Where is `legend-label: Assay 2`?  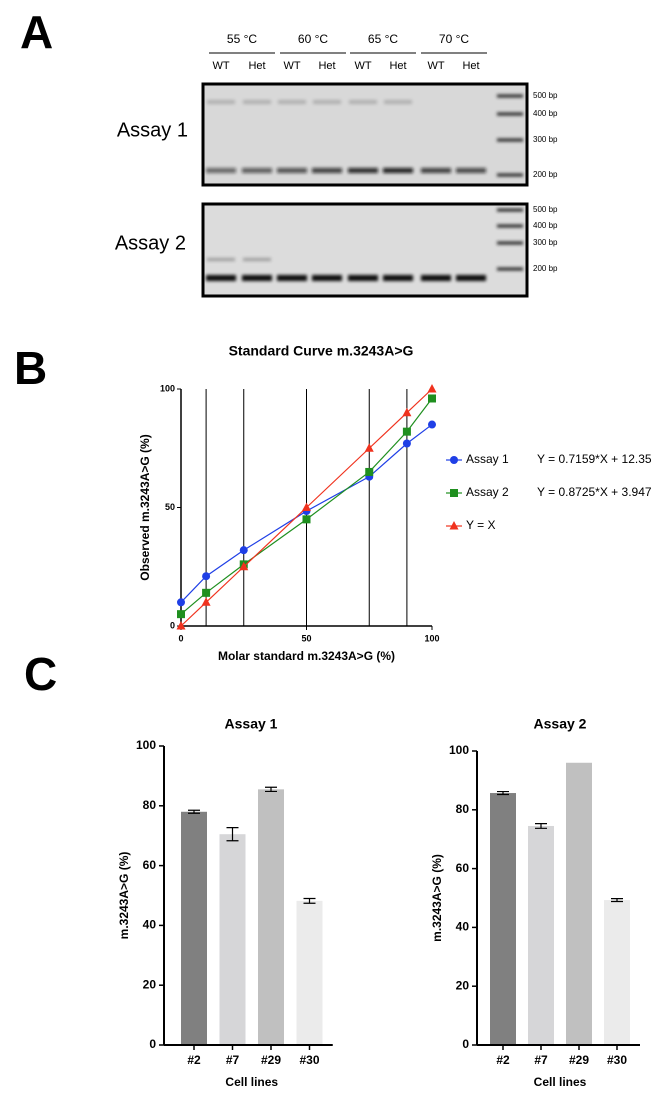
legend-label: Assay 2 is located at coordinates (487, 492).